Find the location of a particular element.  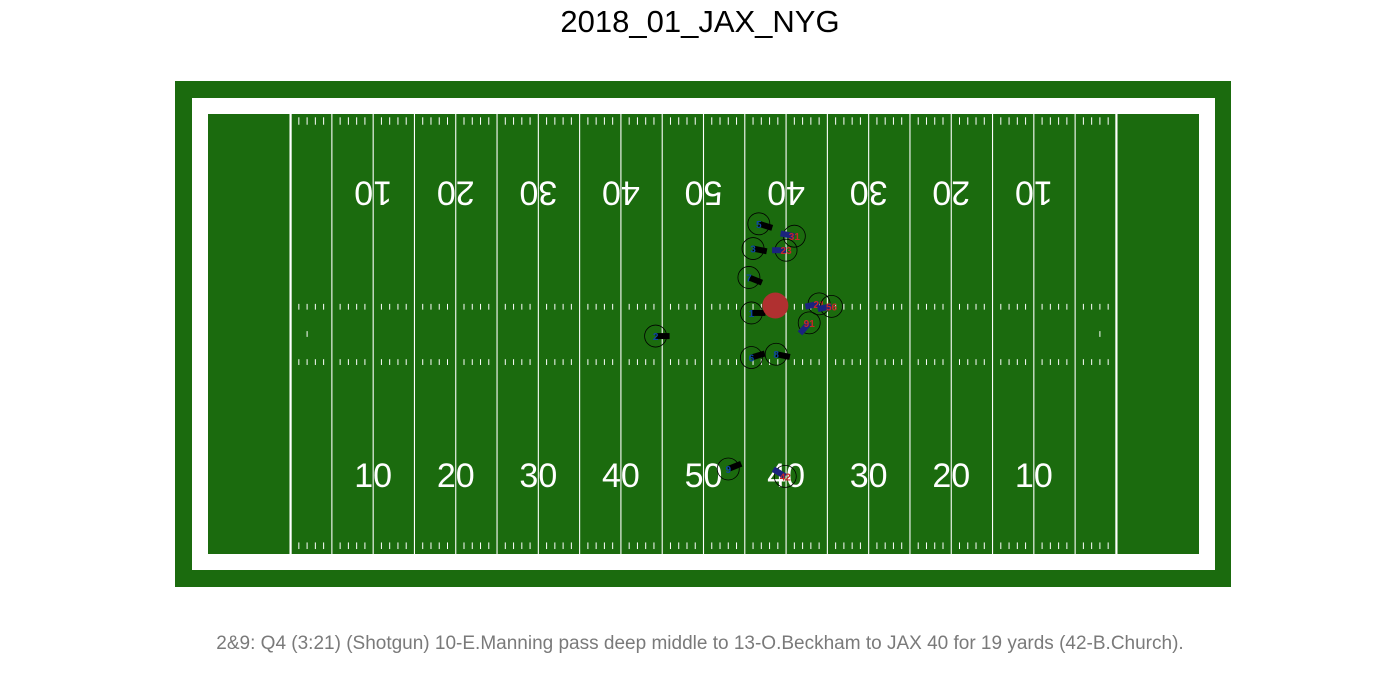

player-jersey-number: 42 is located at coordinates (786, 477).